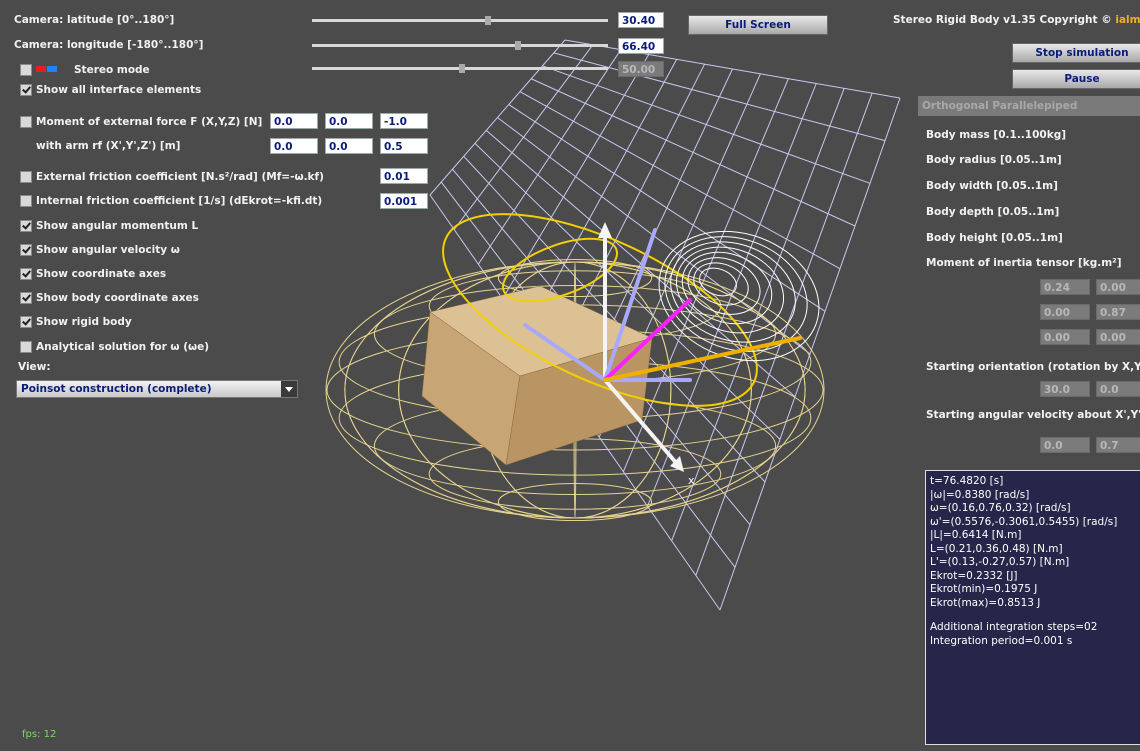 Image resolution: width=1140 pixels, height=751 pixels. What do you see at coordinates (84, 322) in the screenshot?
I see `label: Show rigid body` at bounding box center [84, 322].